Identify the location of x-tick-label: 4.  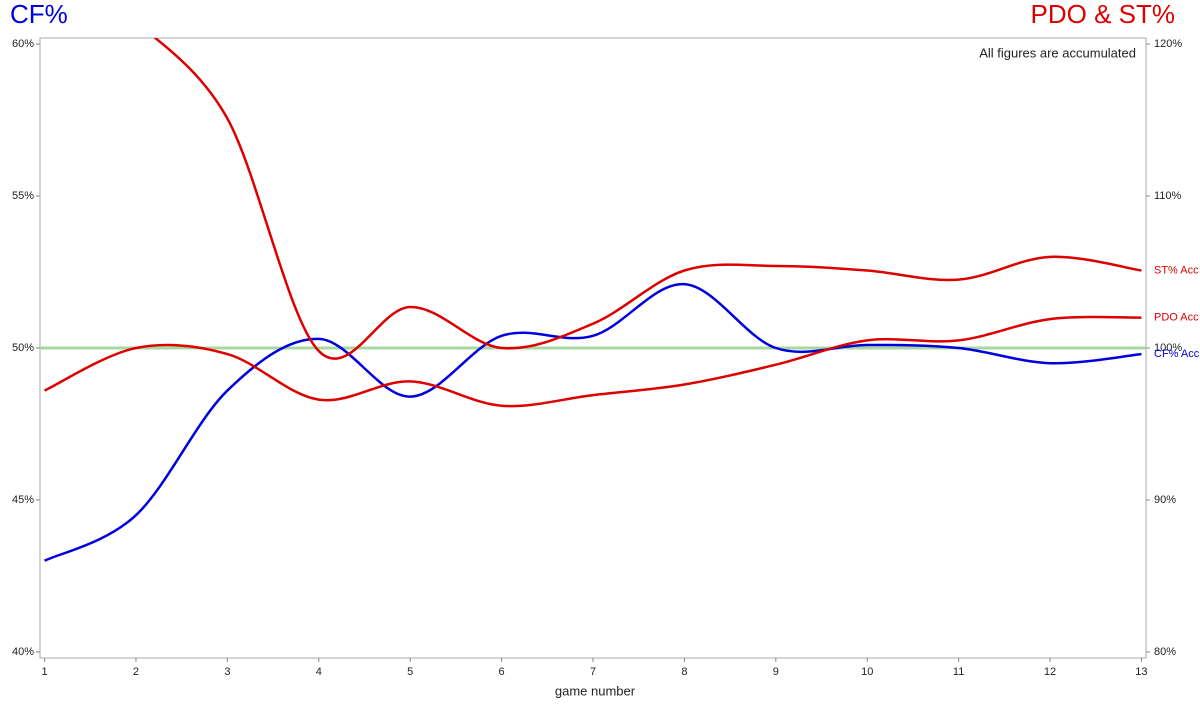
(319, 672).